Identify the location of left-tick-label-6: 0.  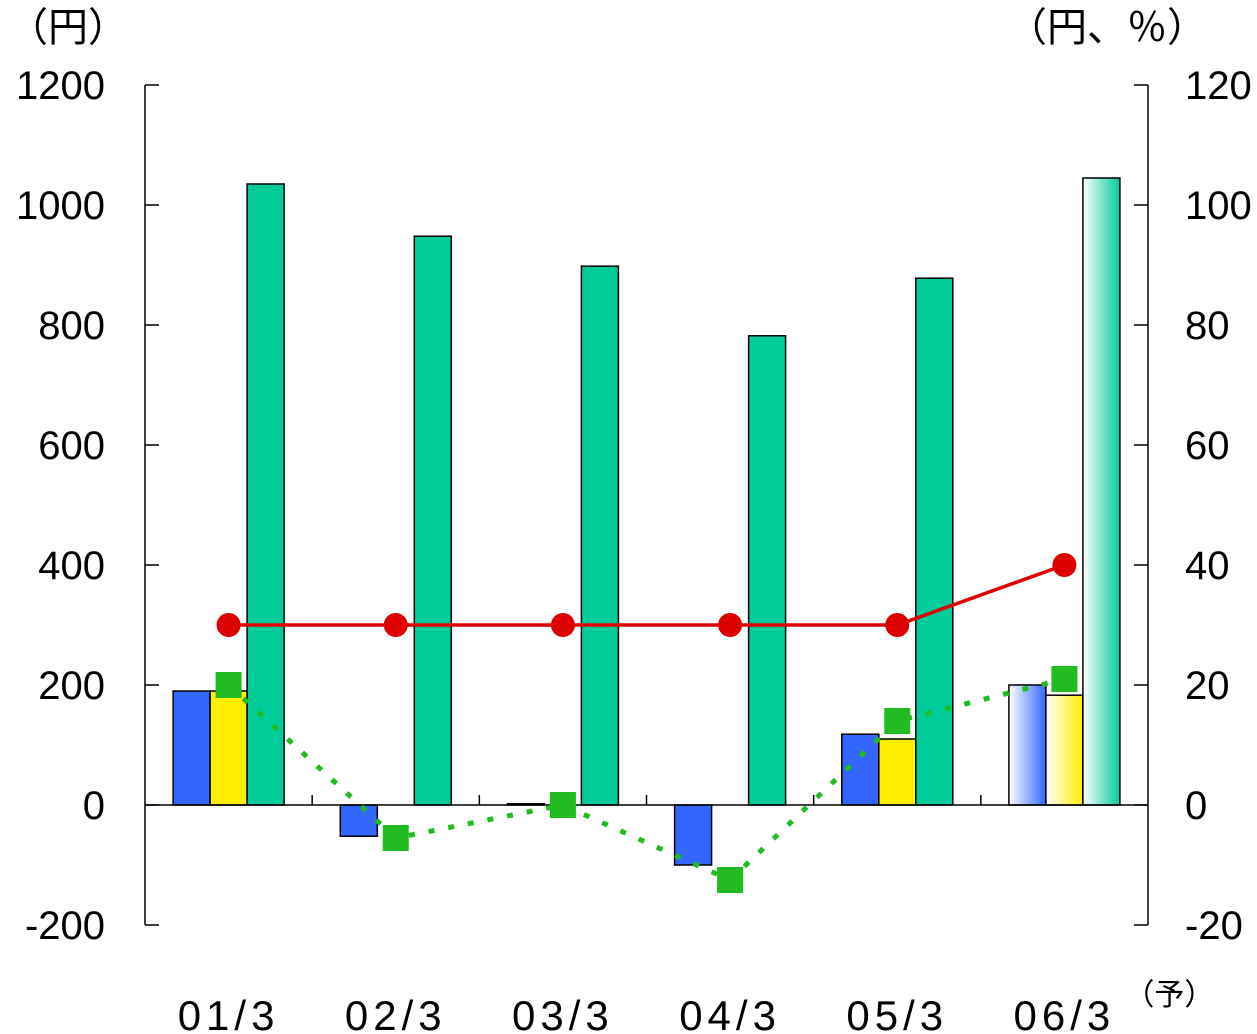
(94, 806).